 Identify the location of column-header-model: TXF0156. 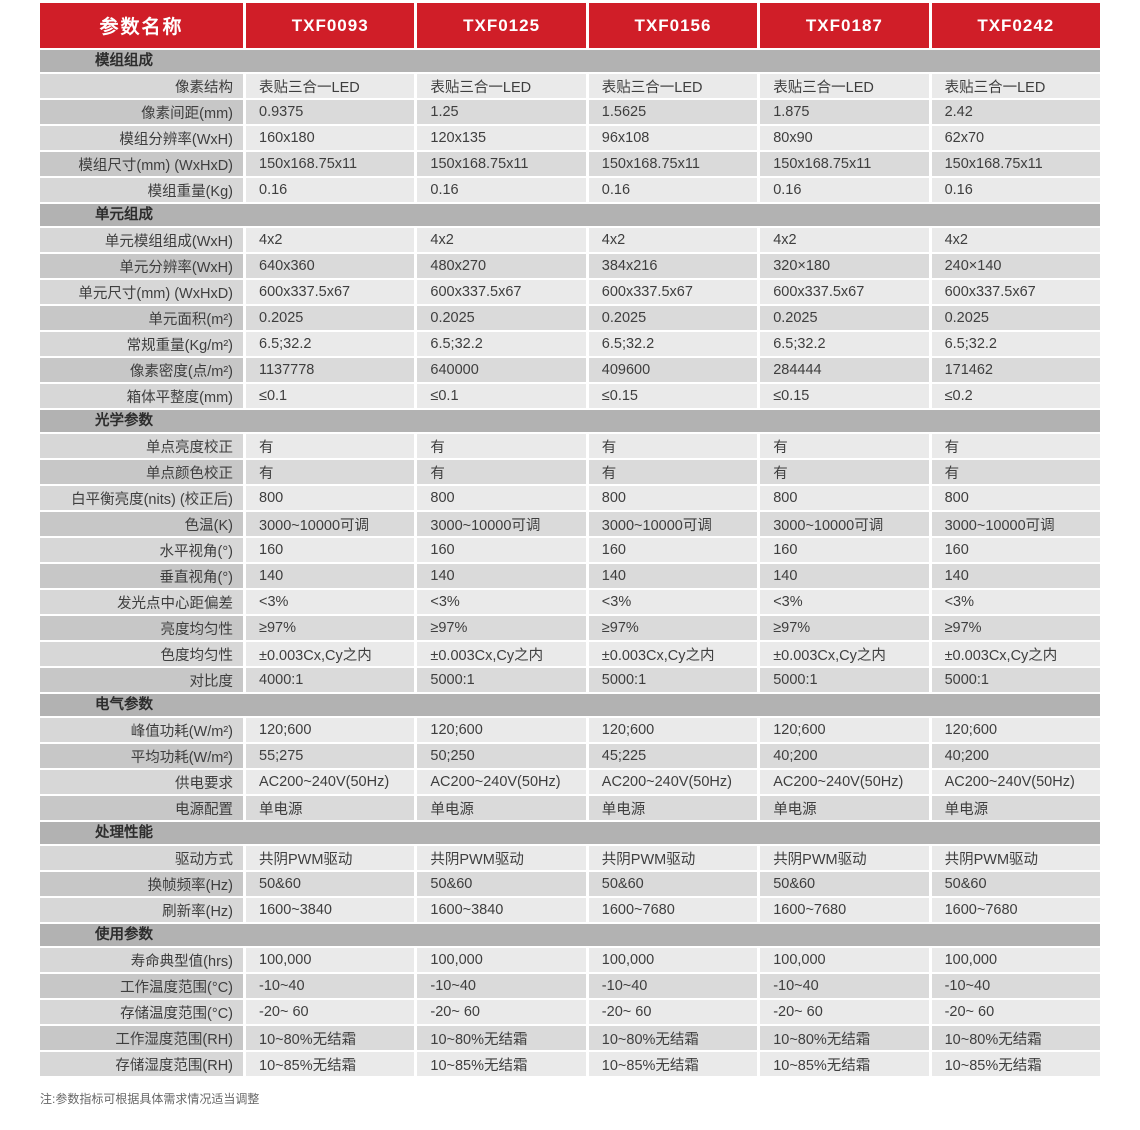
(673, 25).